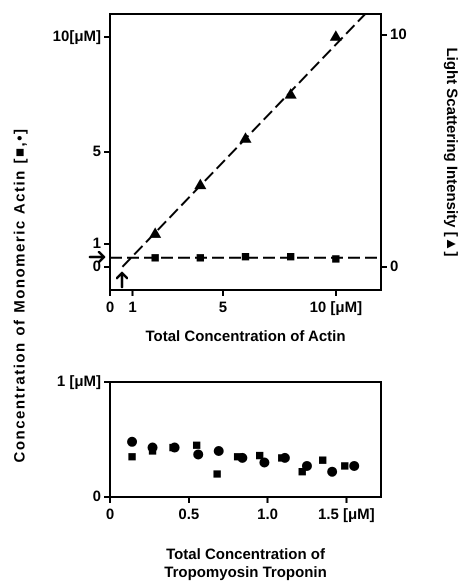 The height and width of the screenshot is (586, 464). Describe the element at coordinates (246, 337) in the screenshot. I see `x-axis-title: Total Concentration of Actin` at that location.